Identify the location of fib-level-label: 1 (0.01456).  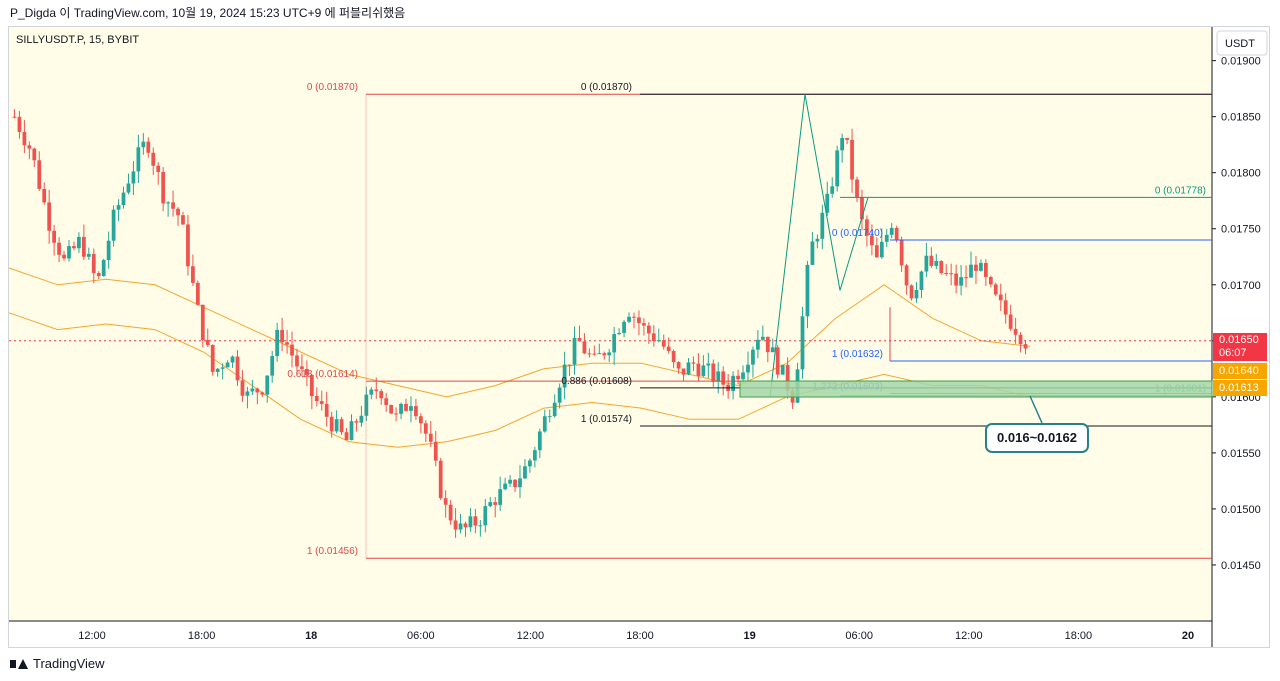
(332, 551).